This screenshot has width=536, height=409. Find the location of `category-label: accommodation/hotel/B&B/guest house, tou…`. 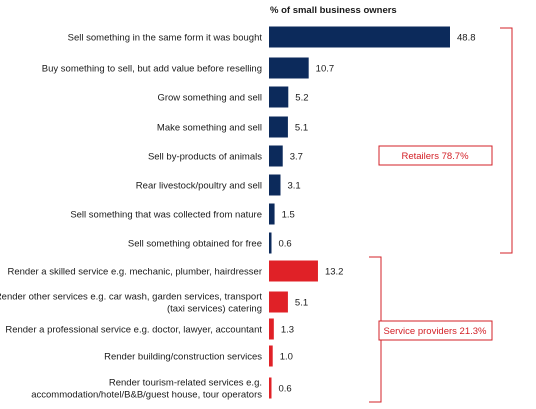

category-label: accommodation/hotel/B&B/guest house, tou… is located at coordinates (146, 395).